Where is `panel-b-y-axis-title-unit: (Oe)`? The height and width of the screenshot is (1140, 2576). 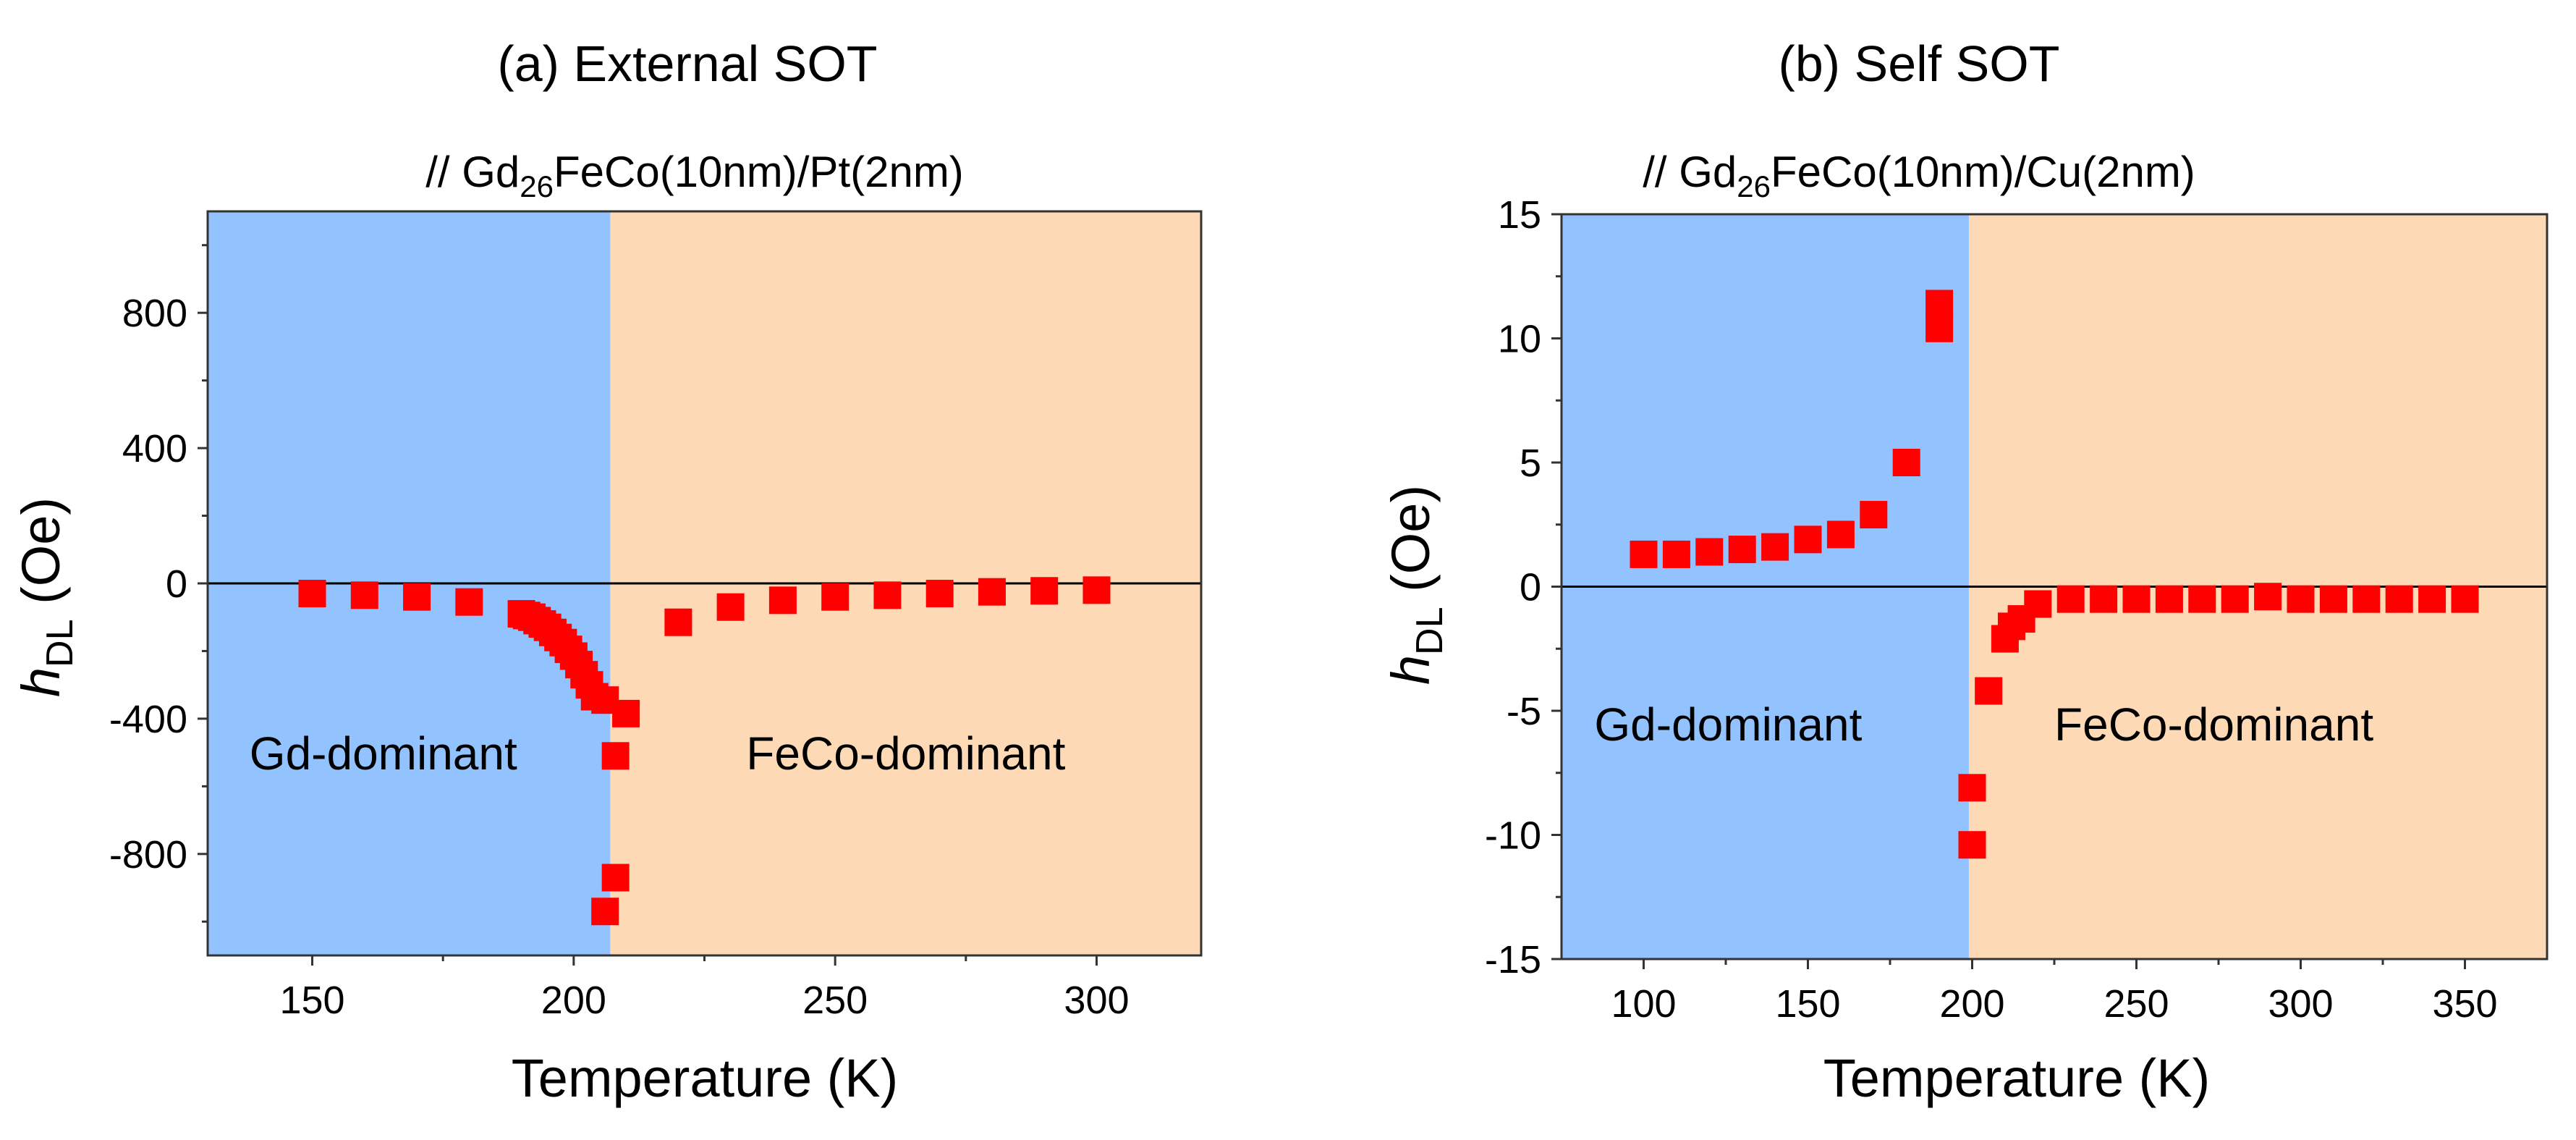
panel-b-y-axis-title-unit: (Oe) is located at coordinates (1411, 546).